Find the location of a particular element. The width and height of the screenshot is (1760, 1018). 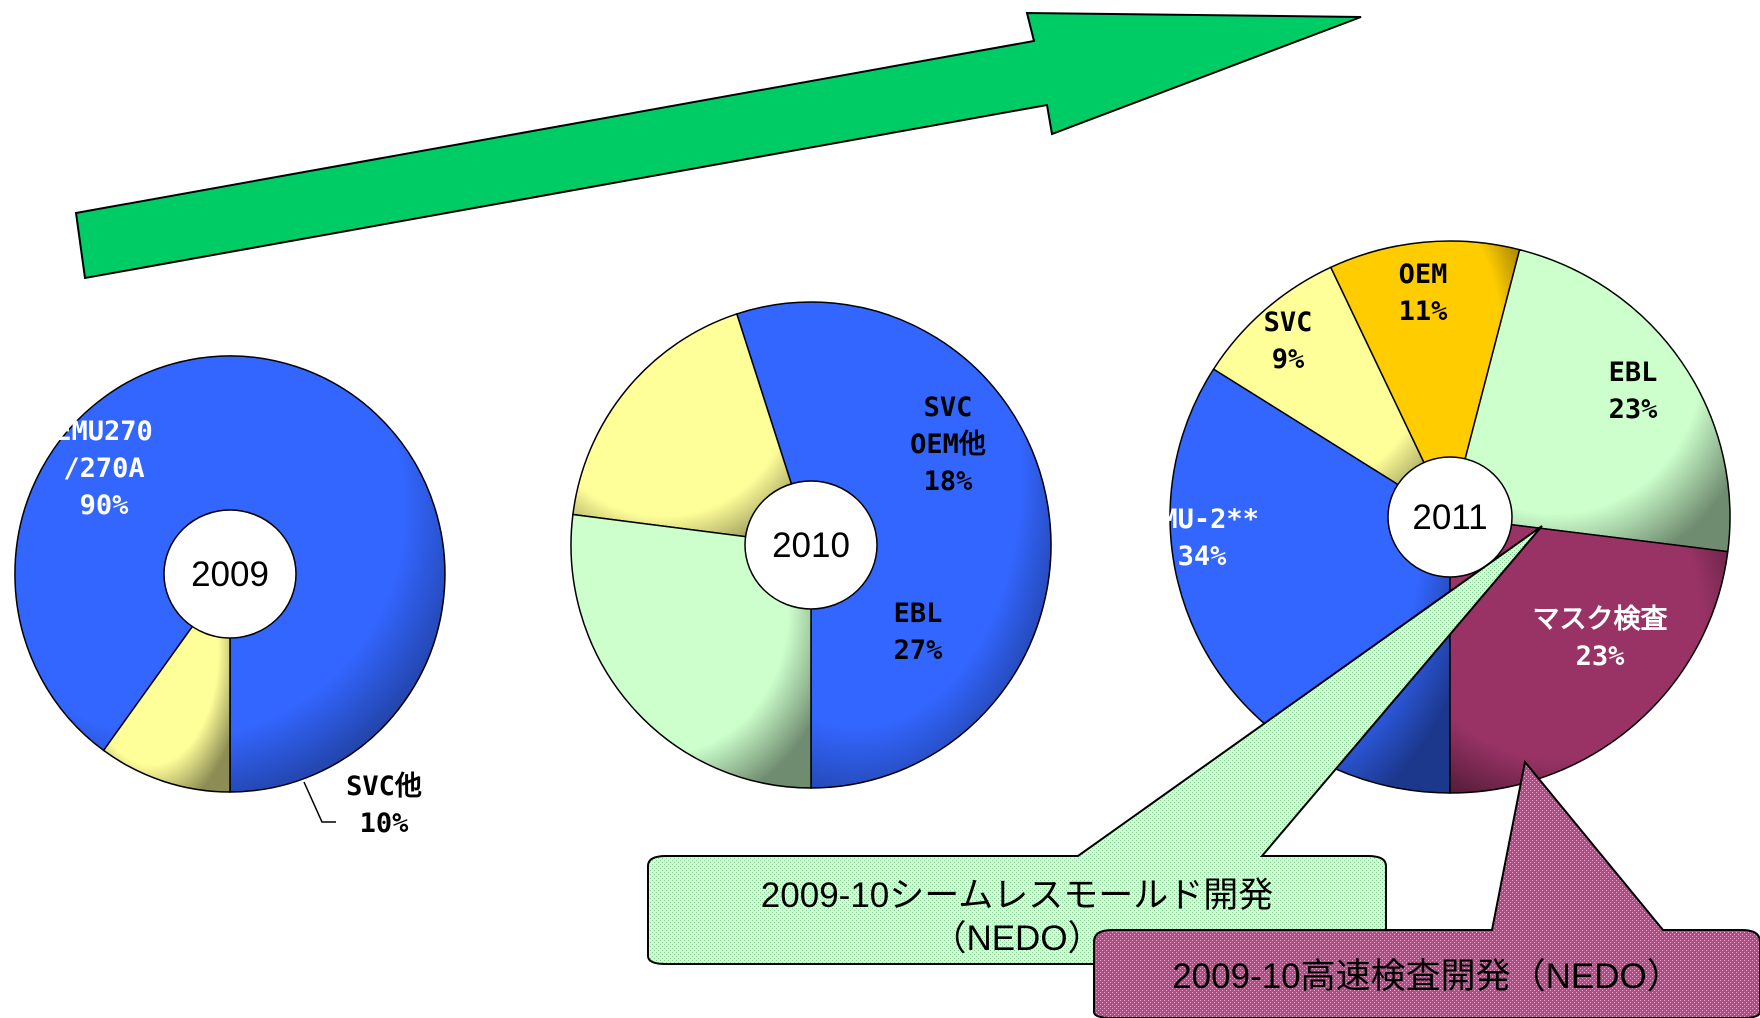

slice-label: EMU-2** 34% is located at coordinates (1202, 538).